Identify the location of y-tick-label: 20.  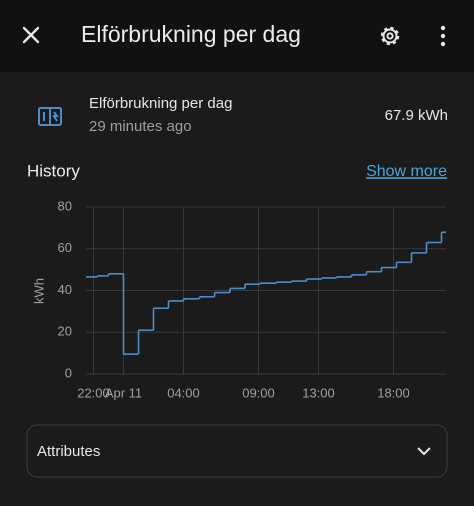
(65, 331).